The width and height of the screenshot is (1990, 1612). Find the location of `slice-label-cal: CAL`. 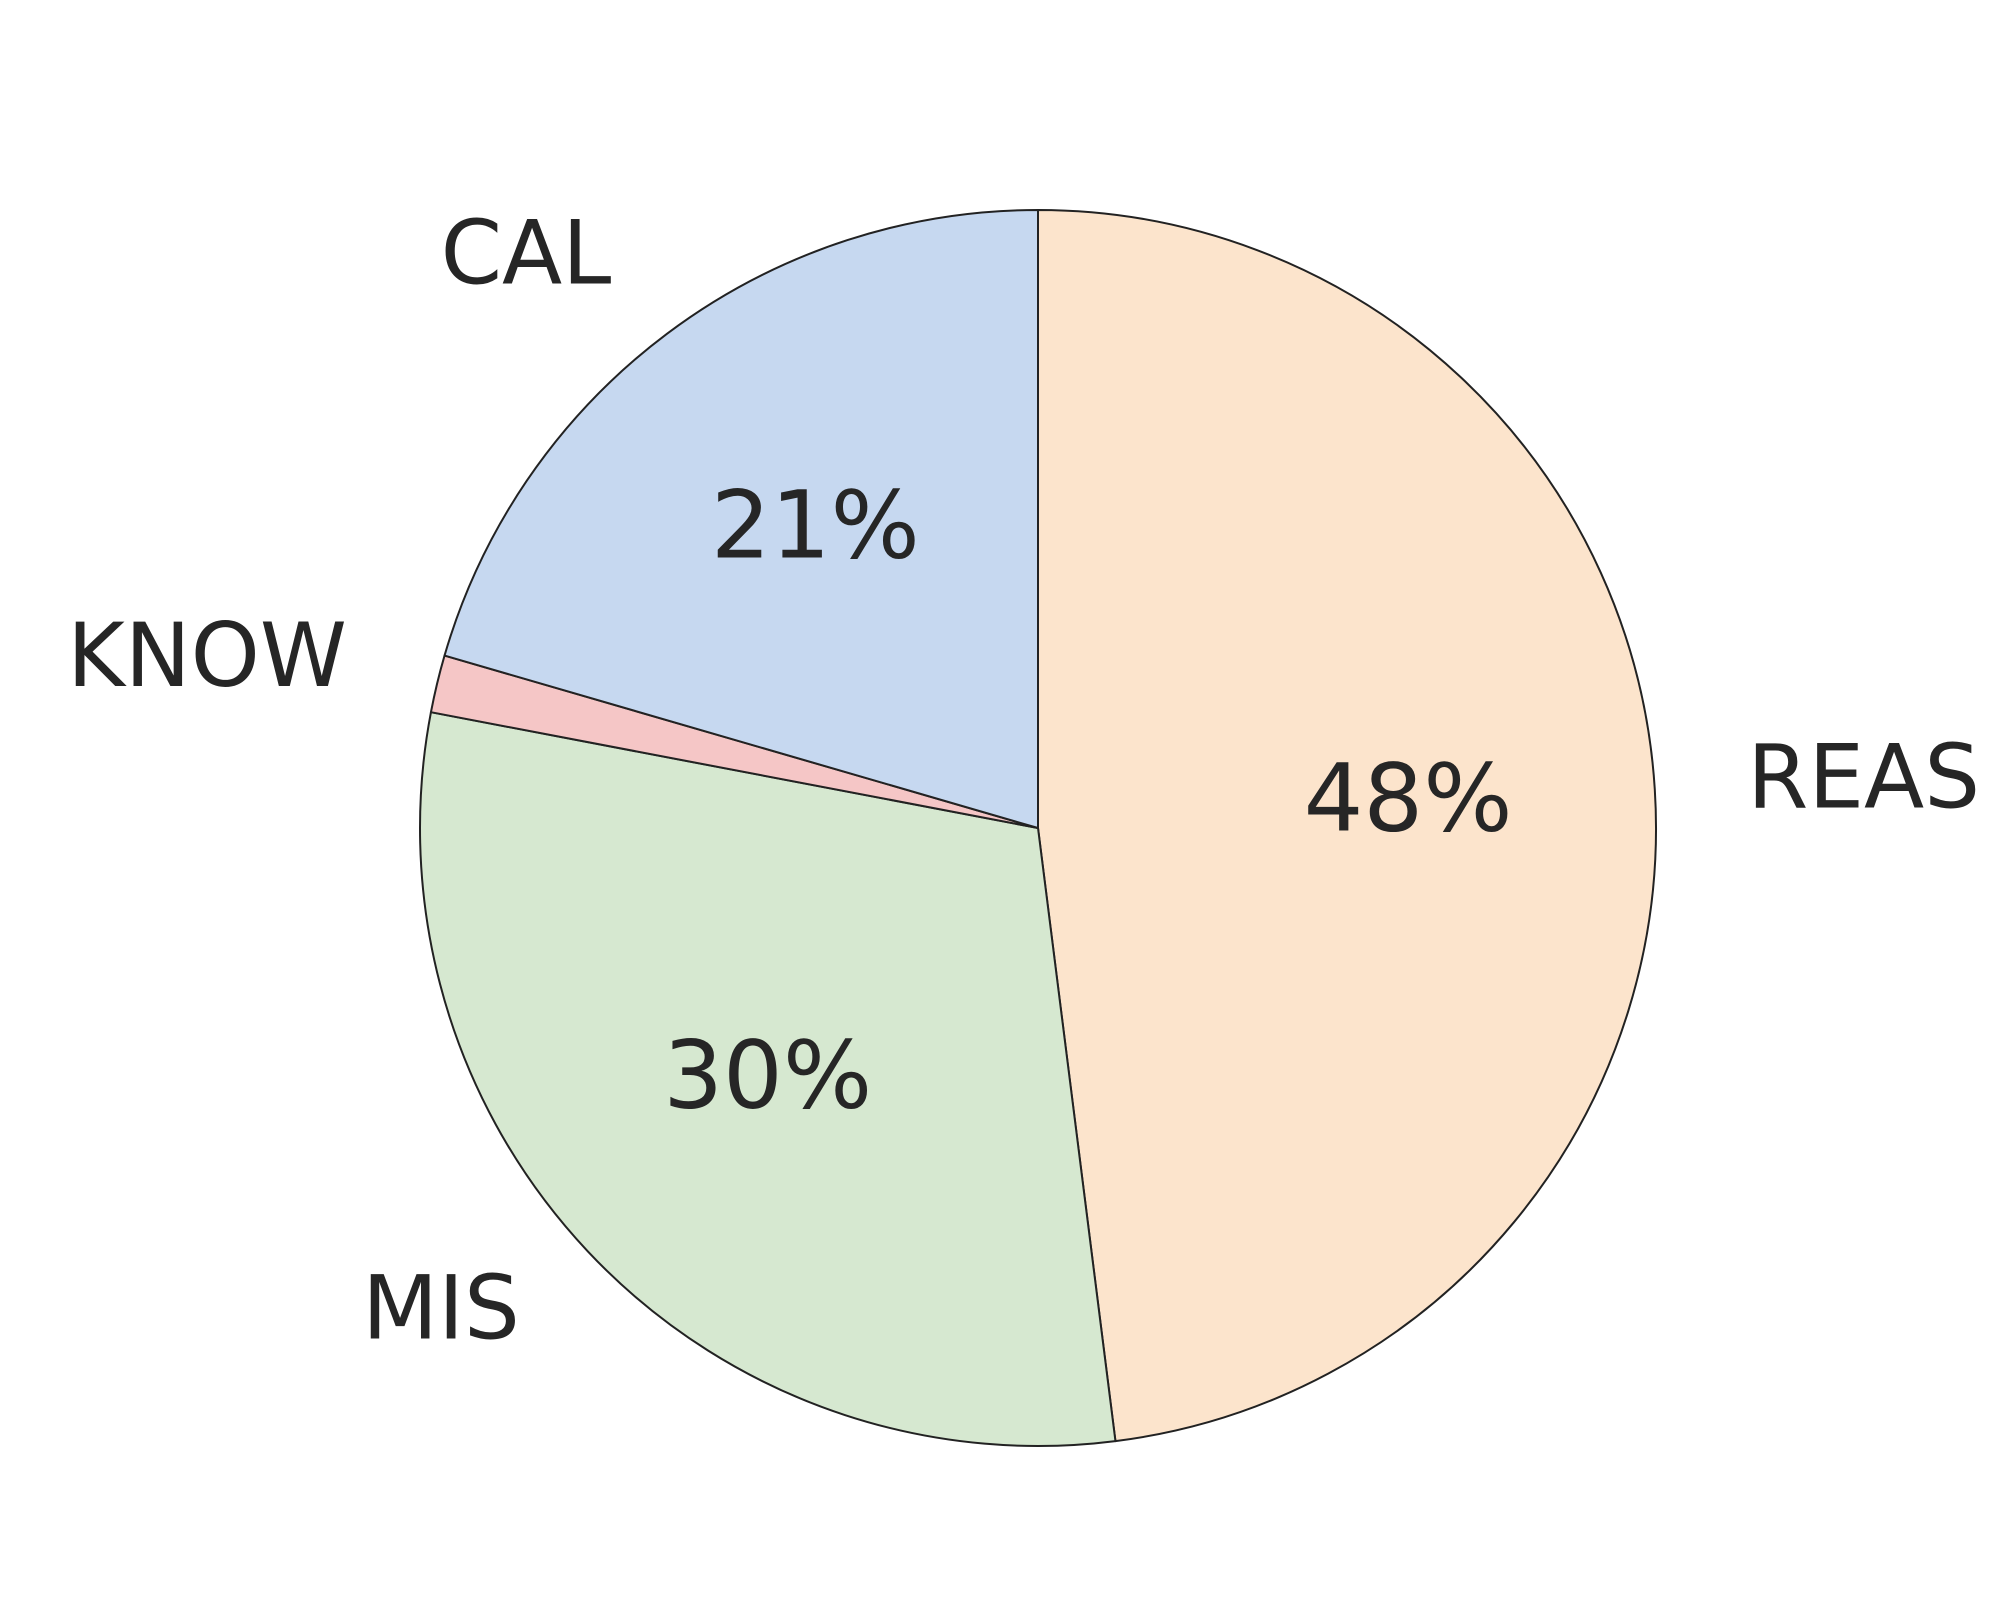

slice-label-cal: CAL is located at coordinates (526, 253).